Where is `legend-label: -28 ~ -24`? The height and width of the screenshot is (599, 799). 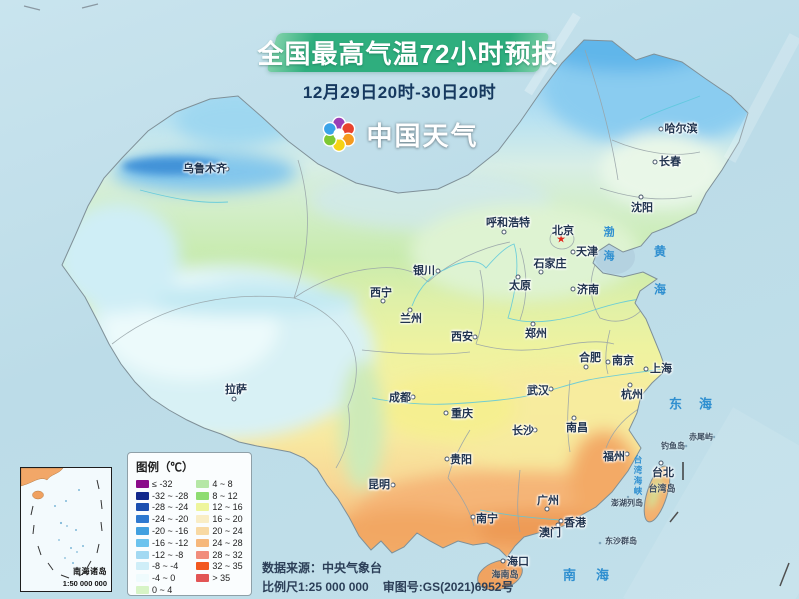 legend-label: -28 ~ -24 is located at coordinates (170, 507).